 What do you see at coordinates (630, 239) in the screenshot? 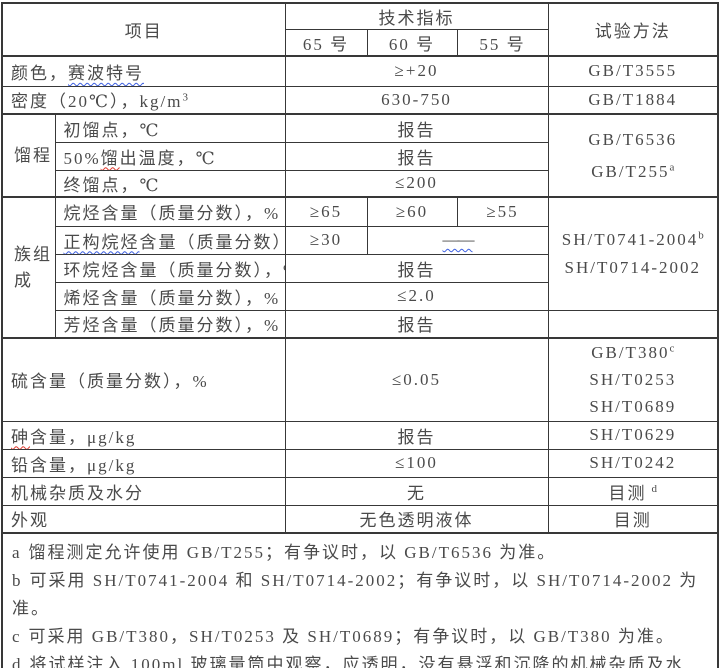
I see `composition-method-1-text: SH/T0741-2004` at bounding box center [630, 239].